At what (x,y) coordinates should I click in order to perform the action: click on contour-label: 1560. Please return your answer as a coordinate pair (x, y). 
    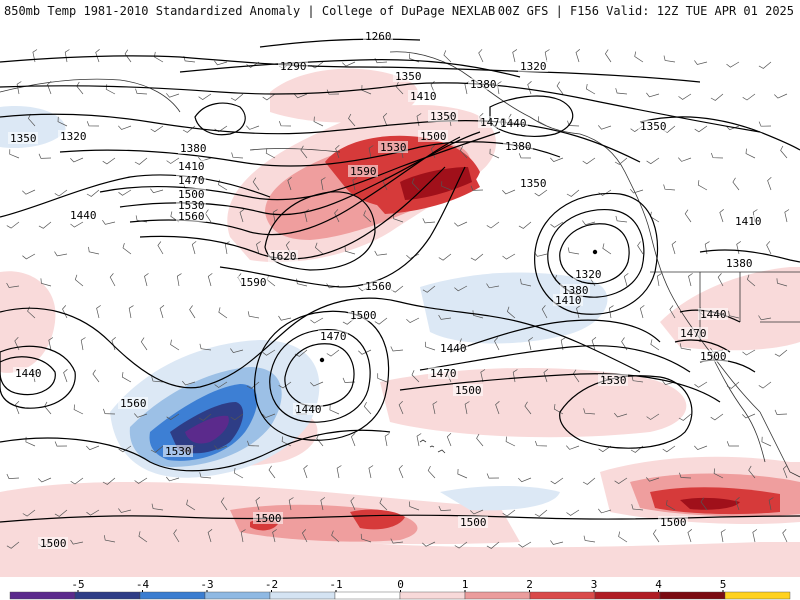
    Looking at the image, I should click on (378, 286).